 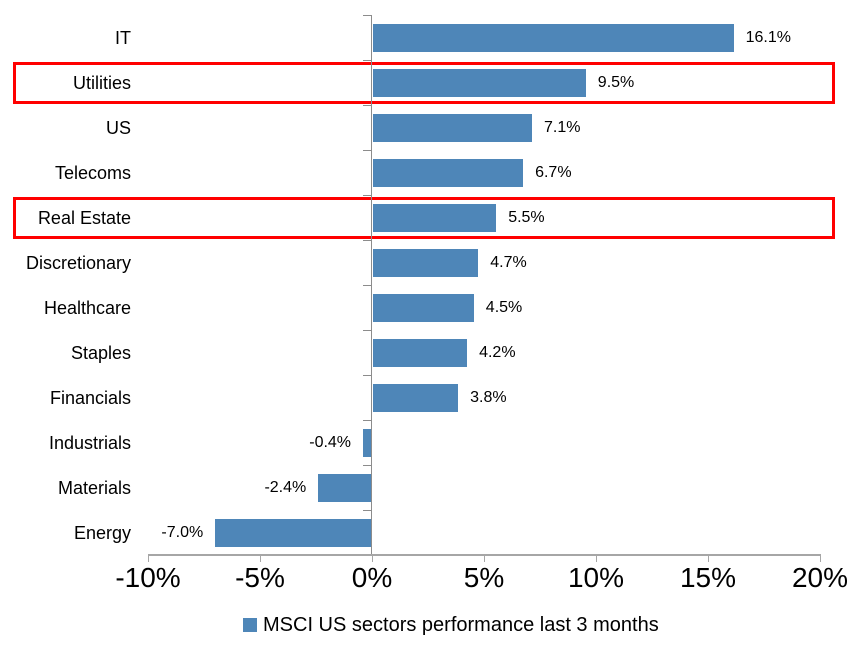 I want to click on category-label: Discretionary, so click(x=78, y=262).